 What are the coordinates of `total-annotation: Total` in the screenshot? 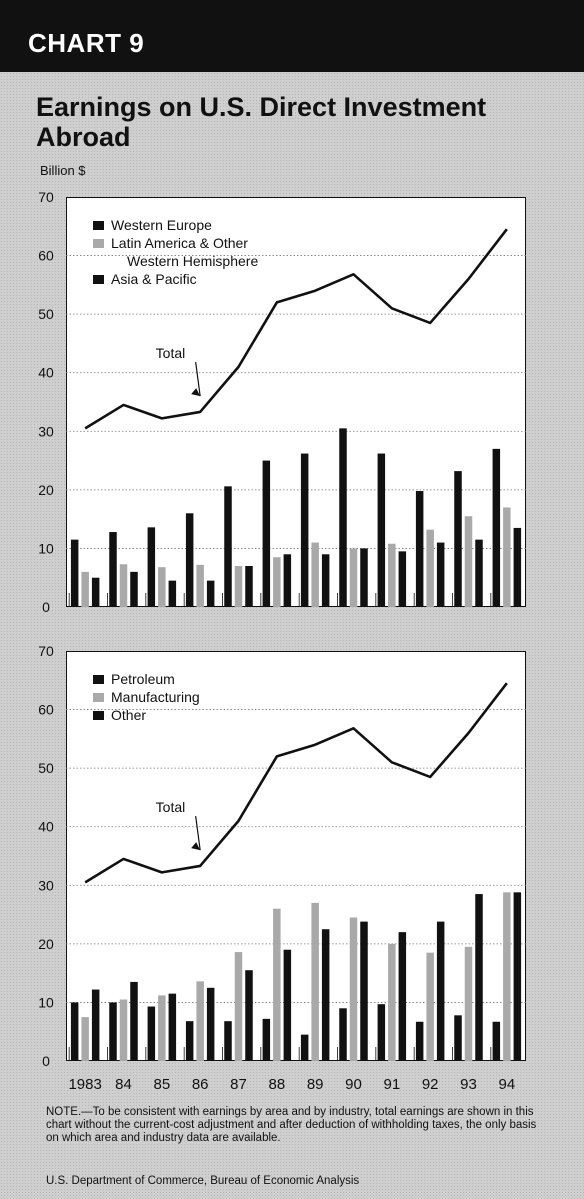 It's located at (171, 353).